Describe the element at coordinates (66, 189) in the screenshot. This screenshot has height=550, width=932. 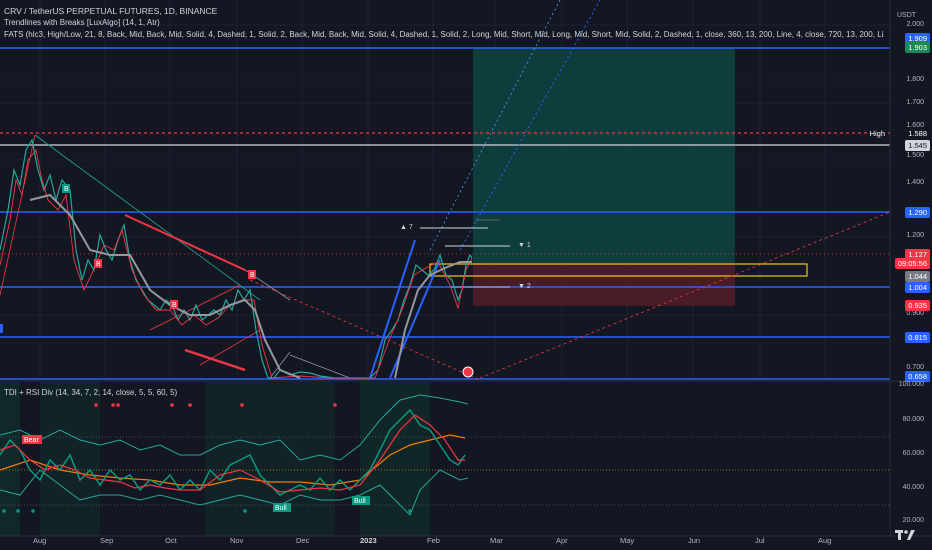
I see `b-tag-1: B` at that location.